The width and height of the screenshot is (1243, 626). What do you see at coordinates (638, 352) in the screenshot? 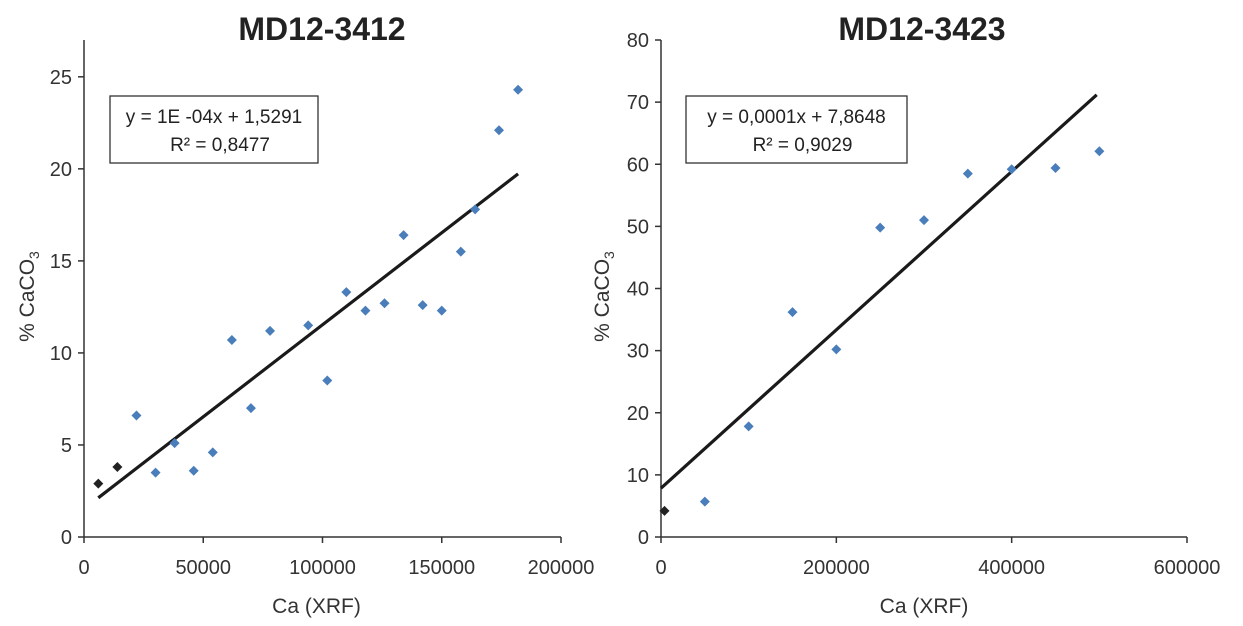
I see `y-tick-label: 30` at bounding box center [638, 352].